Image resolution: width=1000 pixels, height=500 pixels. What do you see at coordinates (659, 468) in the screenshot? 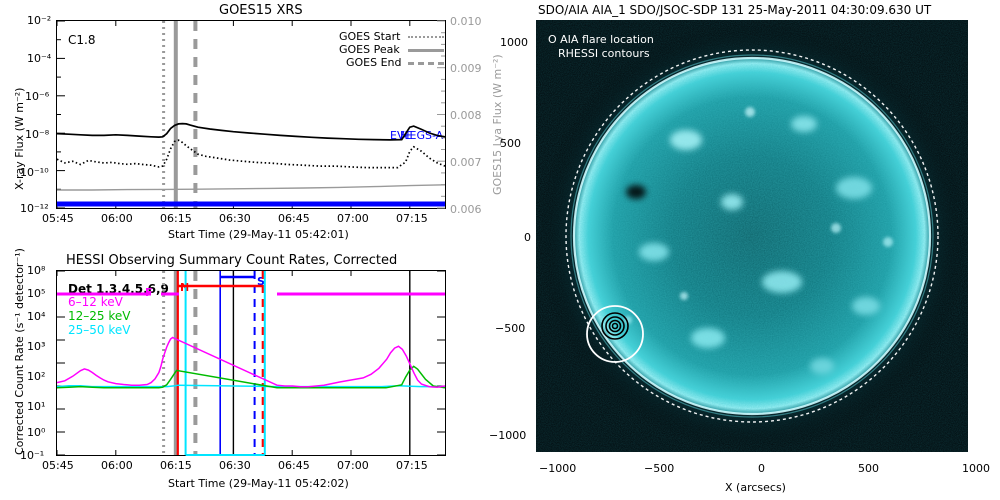
I see `aia-xtick-1: −500` at bounding box center [659, 468].